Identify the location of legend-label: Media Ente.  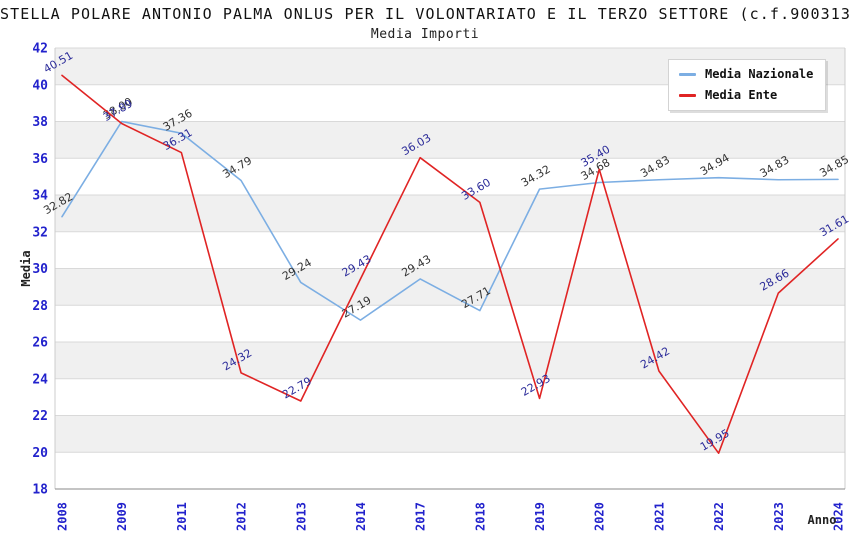
(741, 95).